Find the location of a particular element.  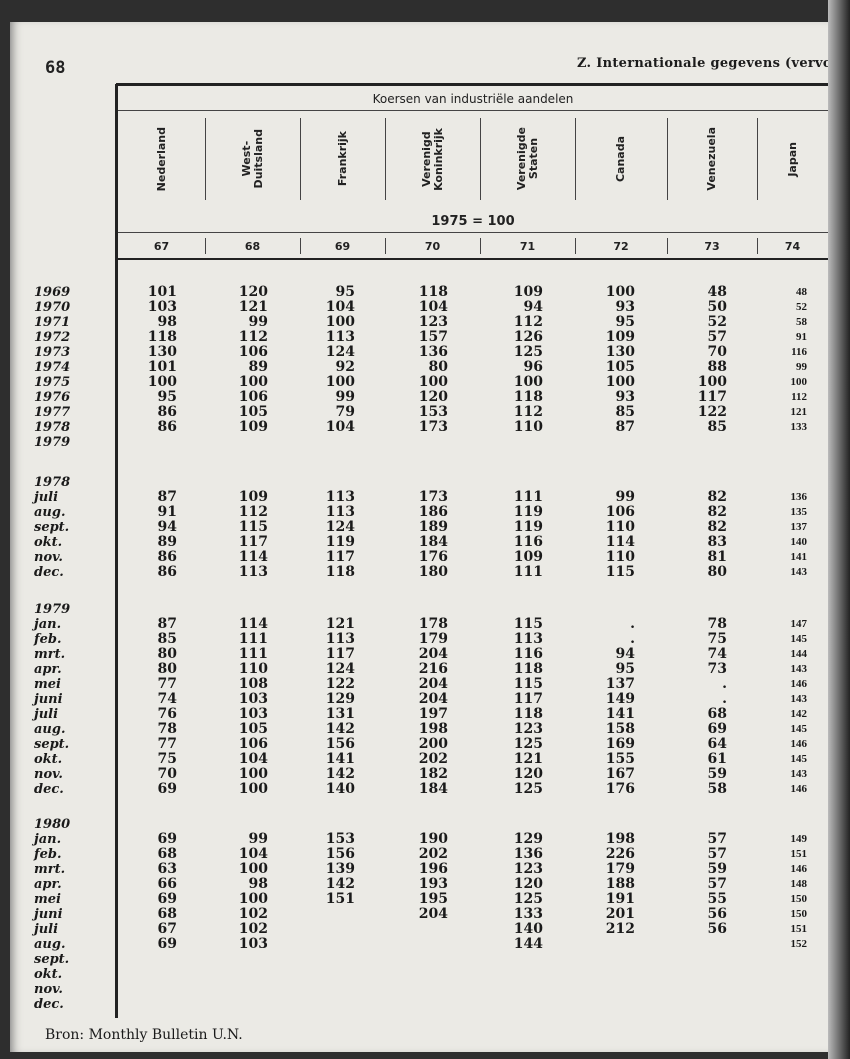

table-cell: 99 is located at coordinates (258, 839).